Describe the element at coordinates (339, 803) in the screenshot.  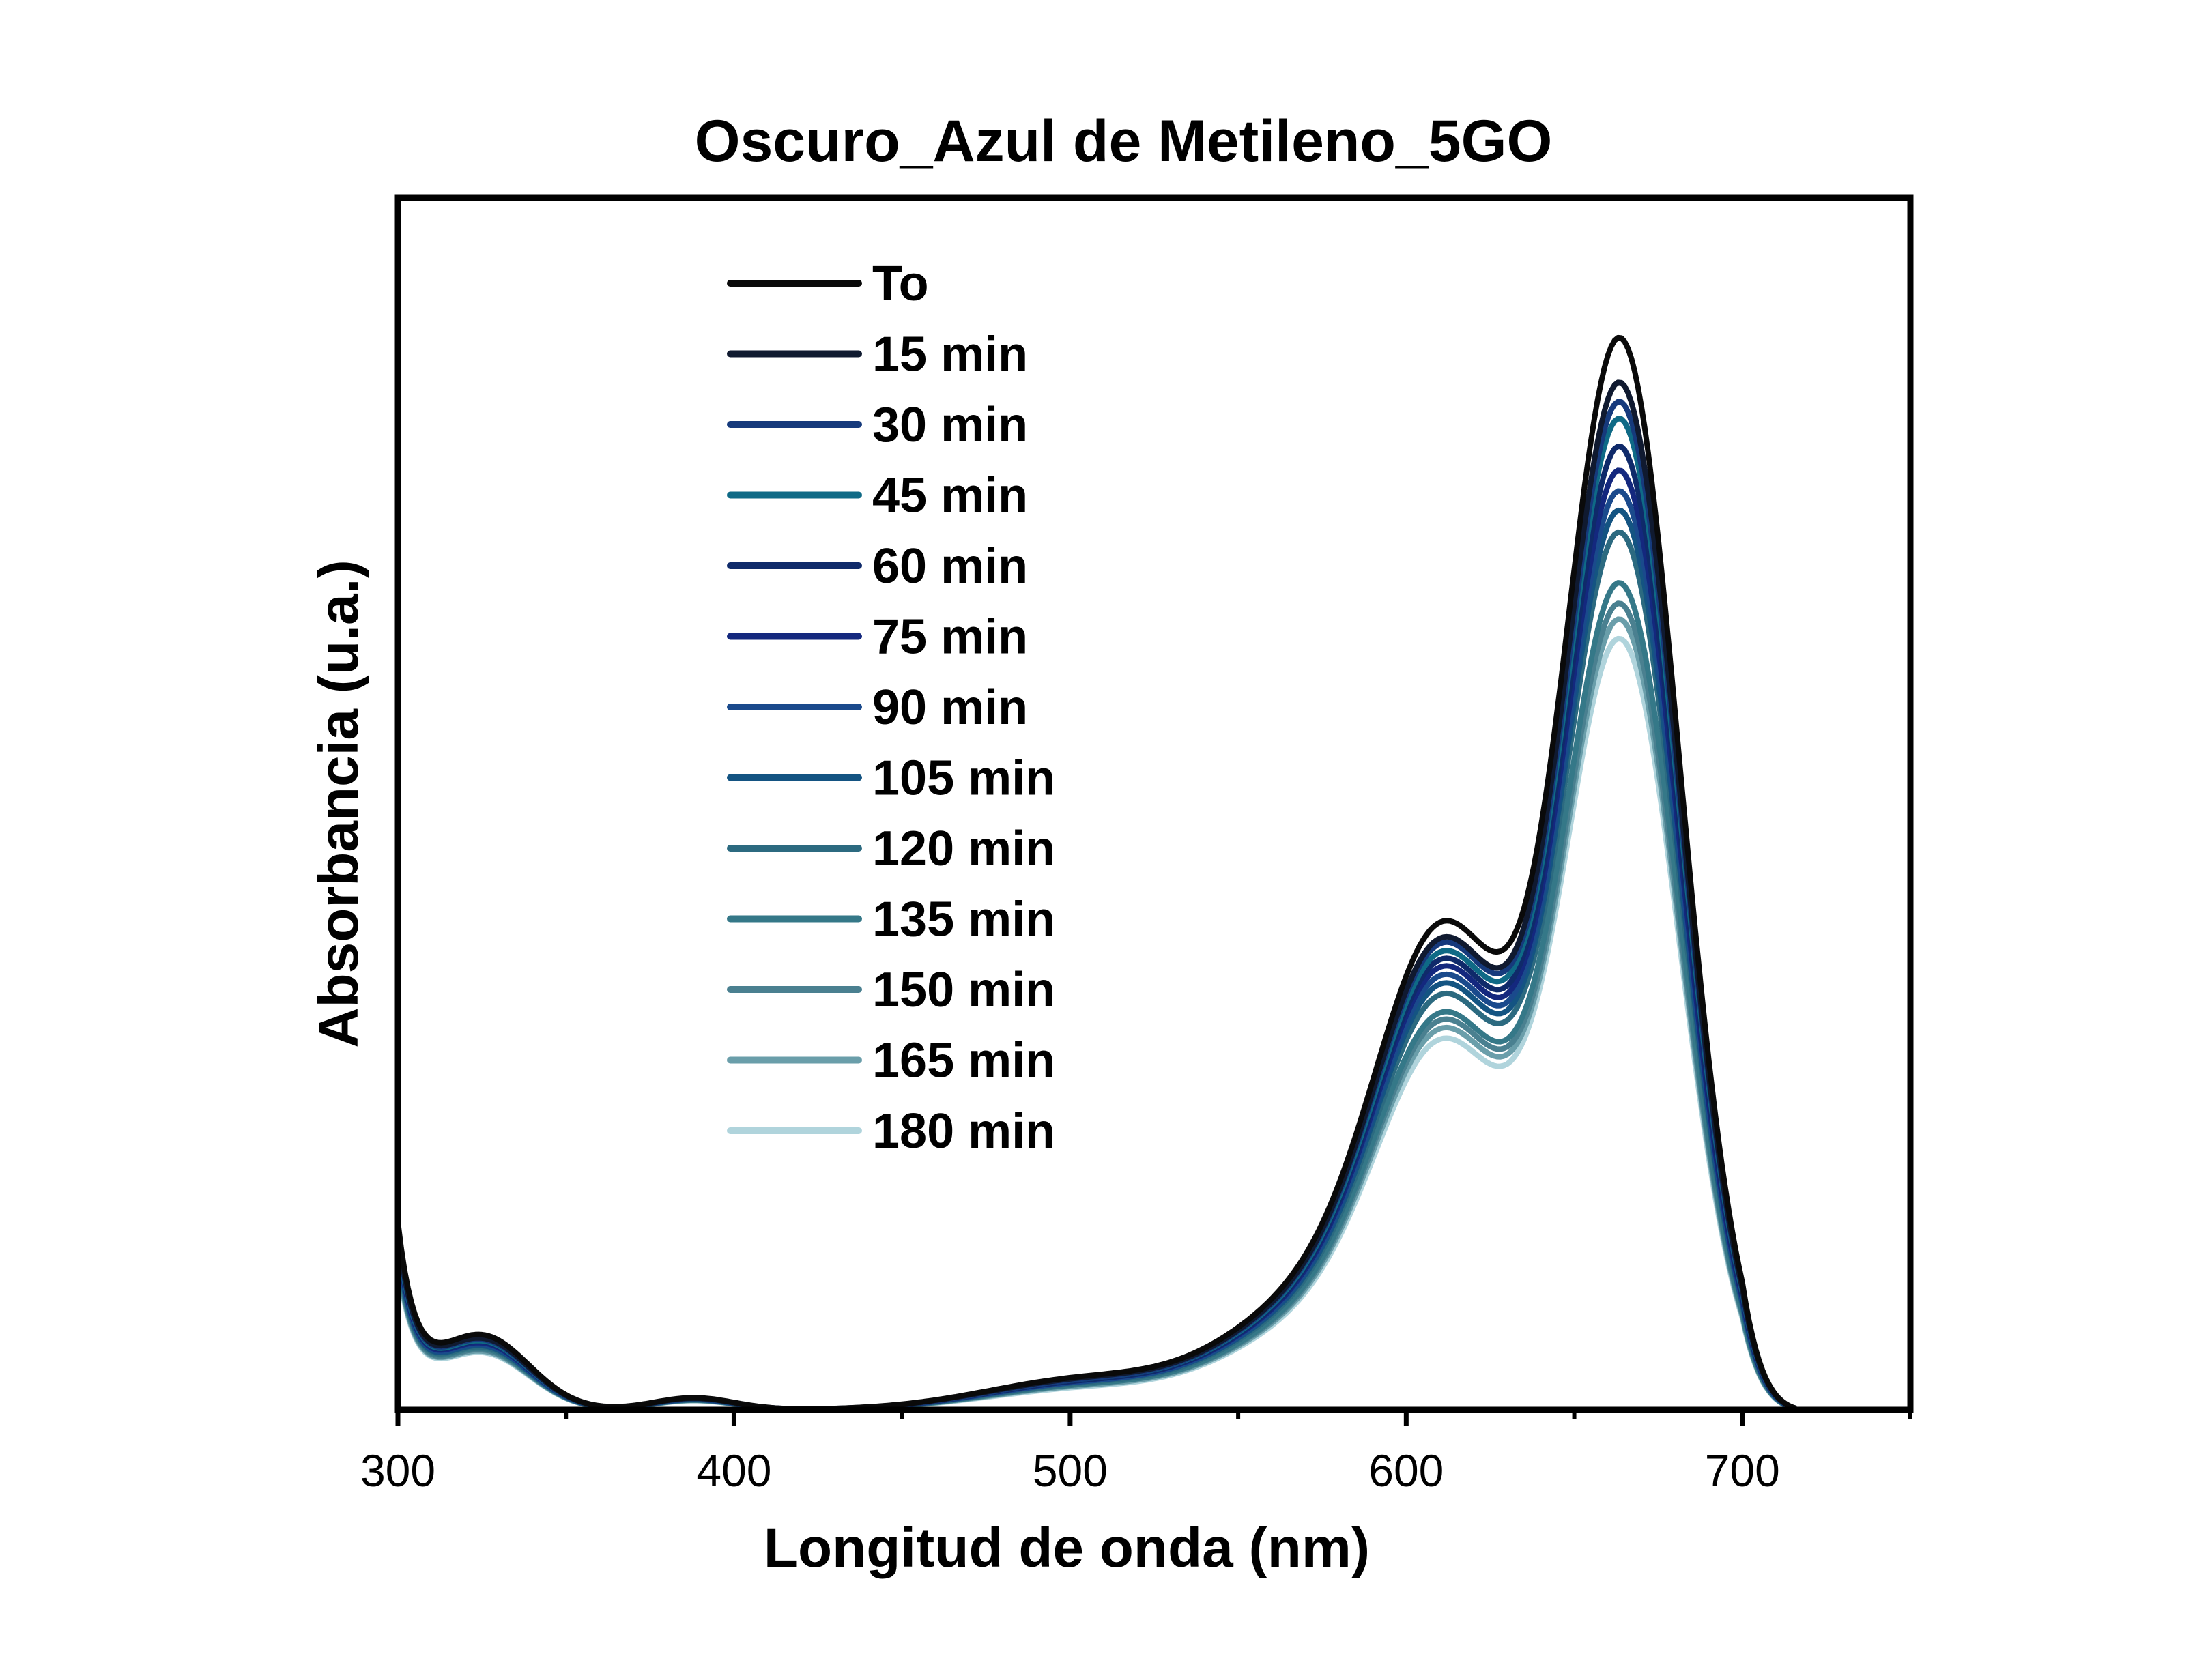
I see `y-axis-label: Absorbancia (u.a.)` at that location.